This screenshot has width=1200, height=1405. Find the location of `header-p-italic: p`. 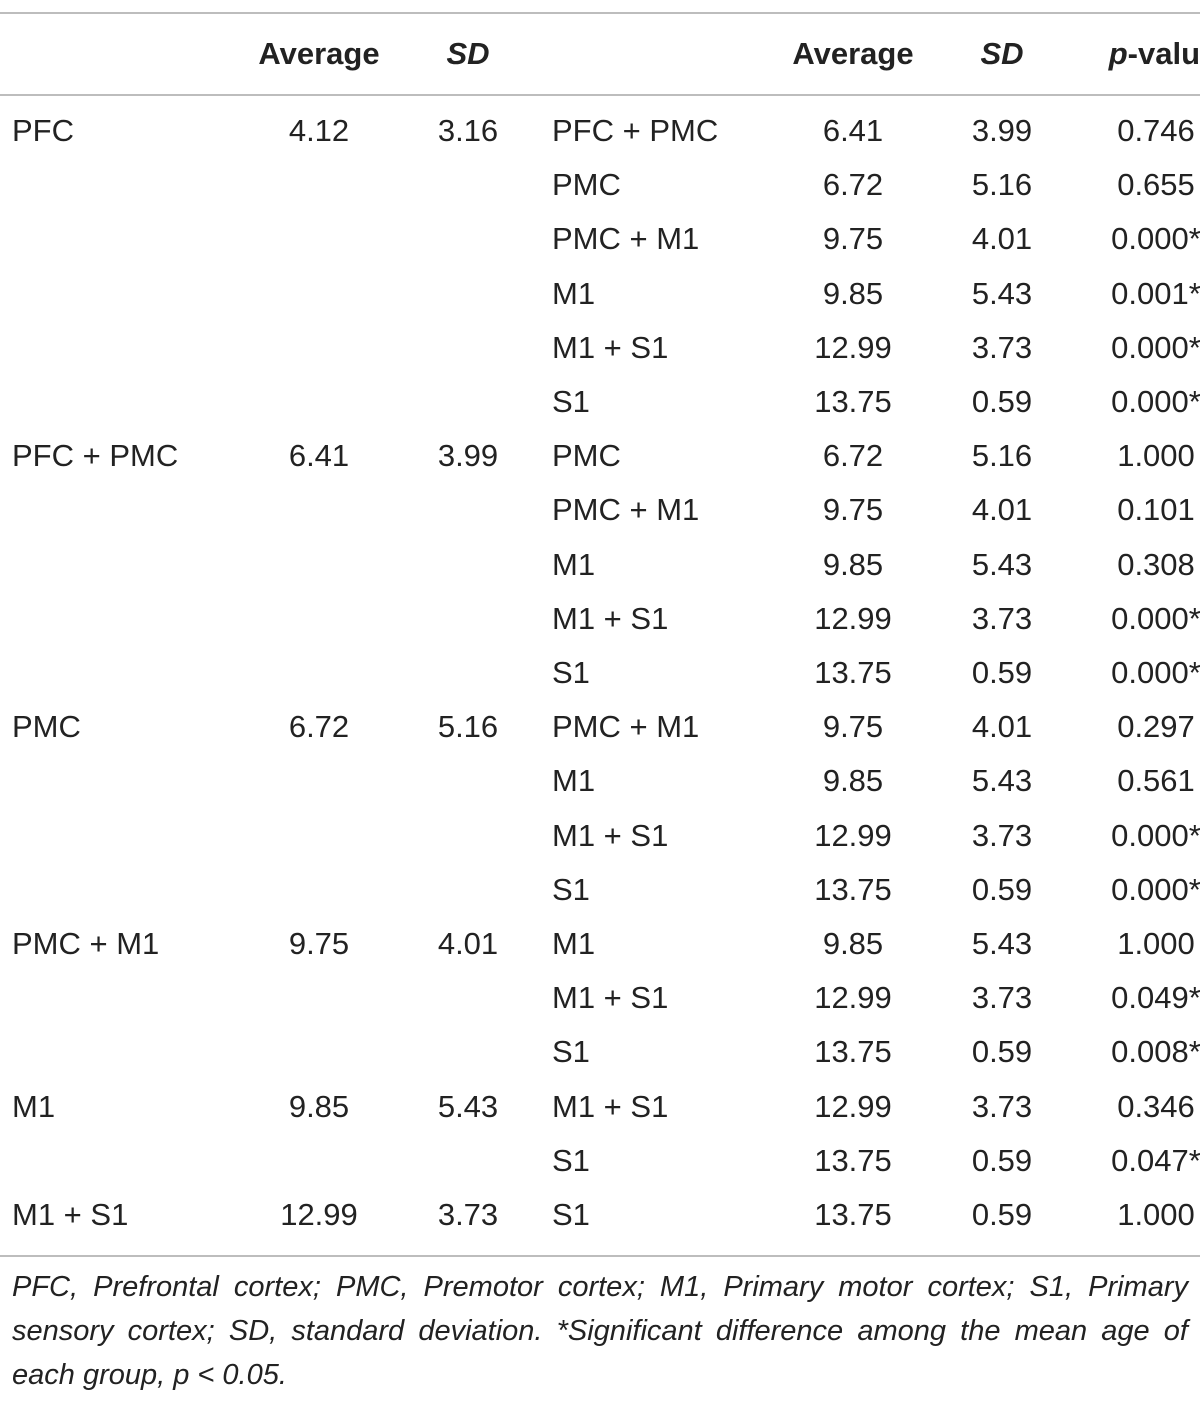

header-p-italic: p is located at coordinates (1118, 53).